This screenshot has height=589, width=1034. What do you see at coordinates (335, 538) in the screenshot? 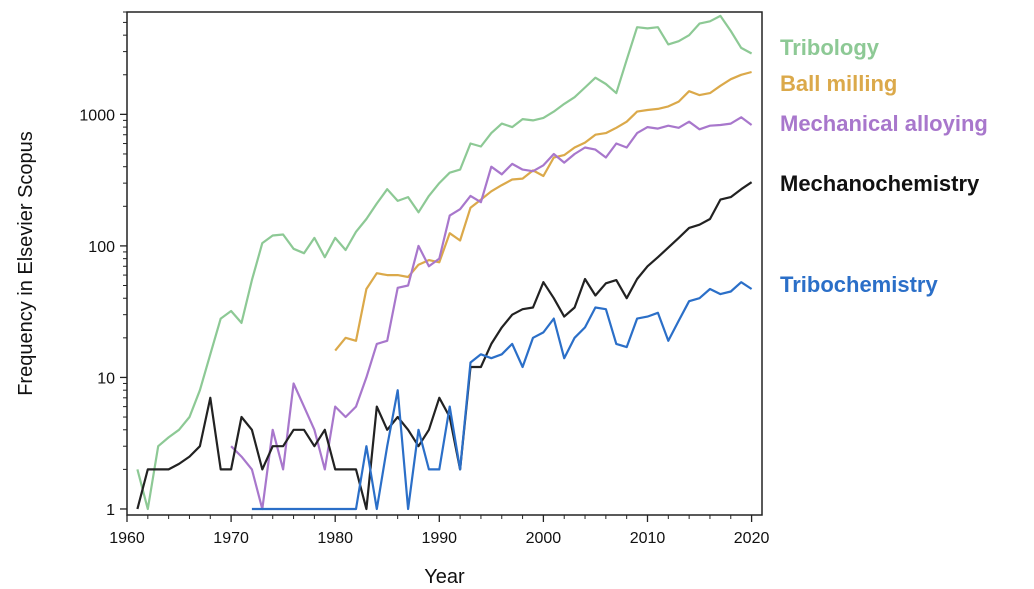
I see `x-tick-label: 1980` at bounding box center [335, 538].